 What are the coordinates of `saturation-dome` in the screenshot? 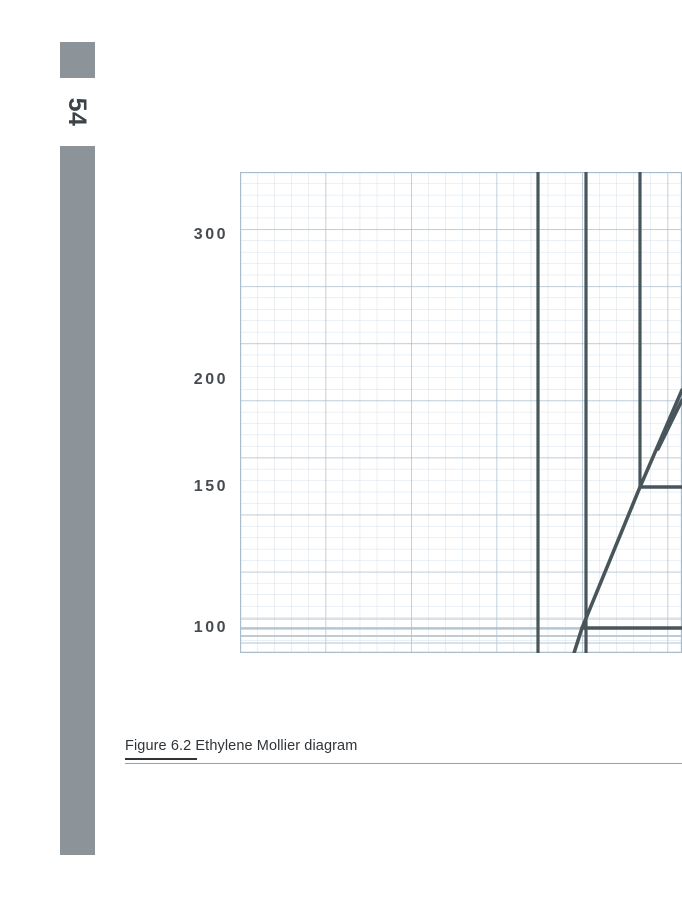 It's located at (627, 520).